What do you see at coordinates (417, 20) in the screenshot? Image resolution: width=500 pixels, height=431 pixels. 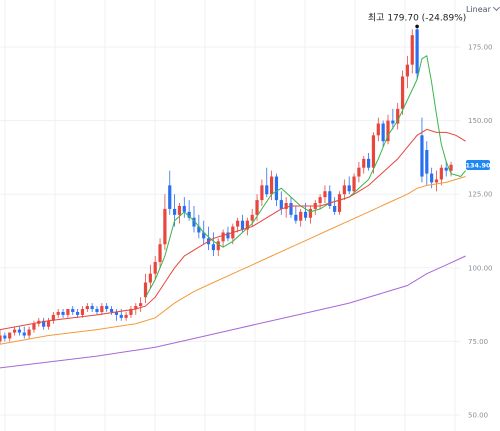 I see `peak-annotation: 최고 179.70 (-24.89%)` at bounding box center [417, 20].